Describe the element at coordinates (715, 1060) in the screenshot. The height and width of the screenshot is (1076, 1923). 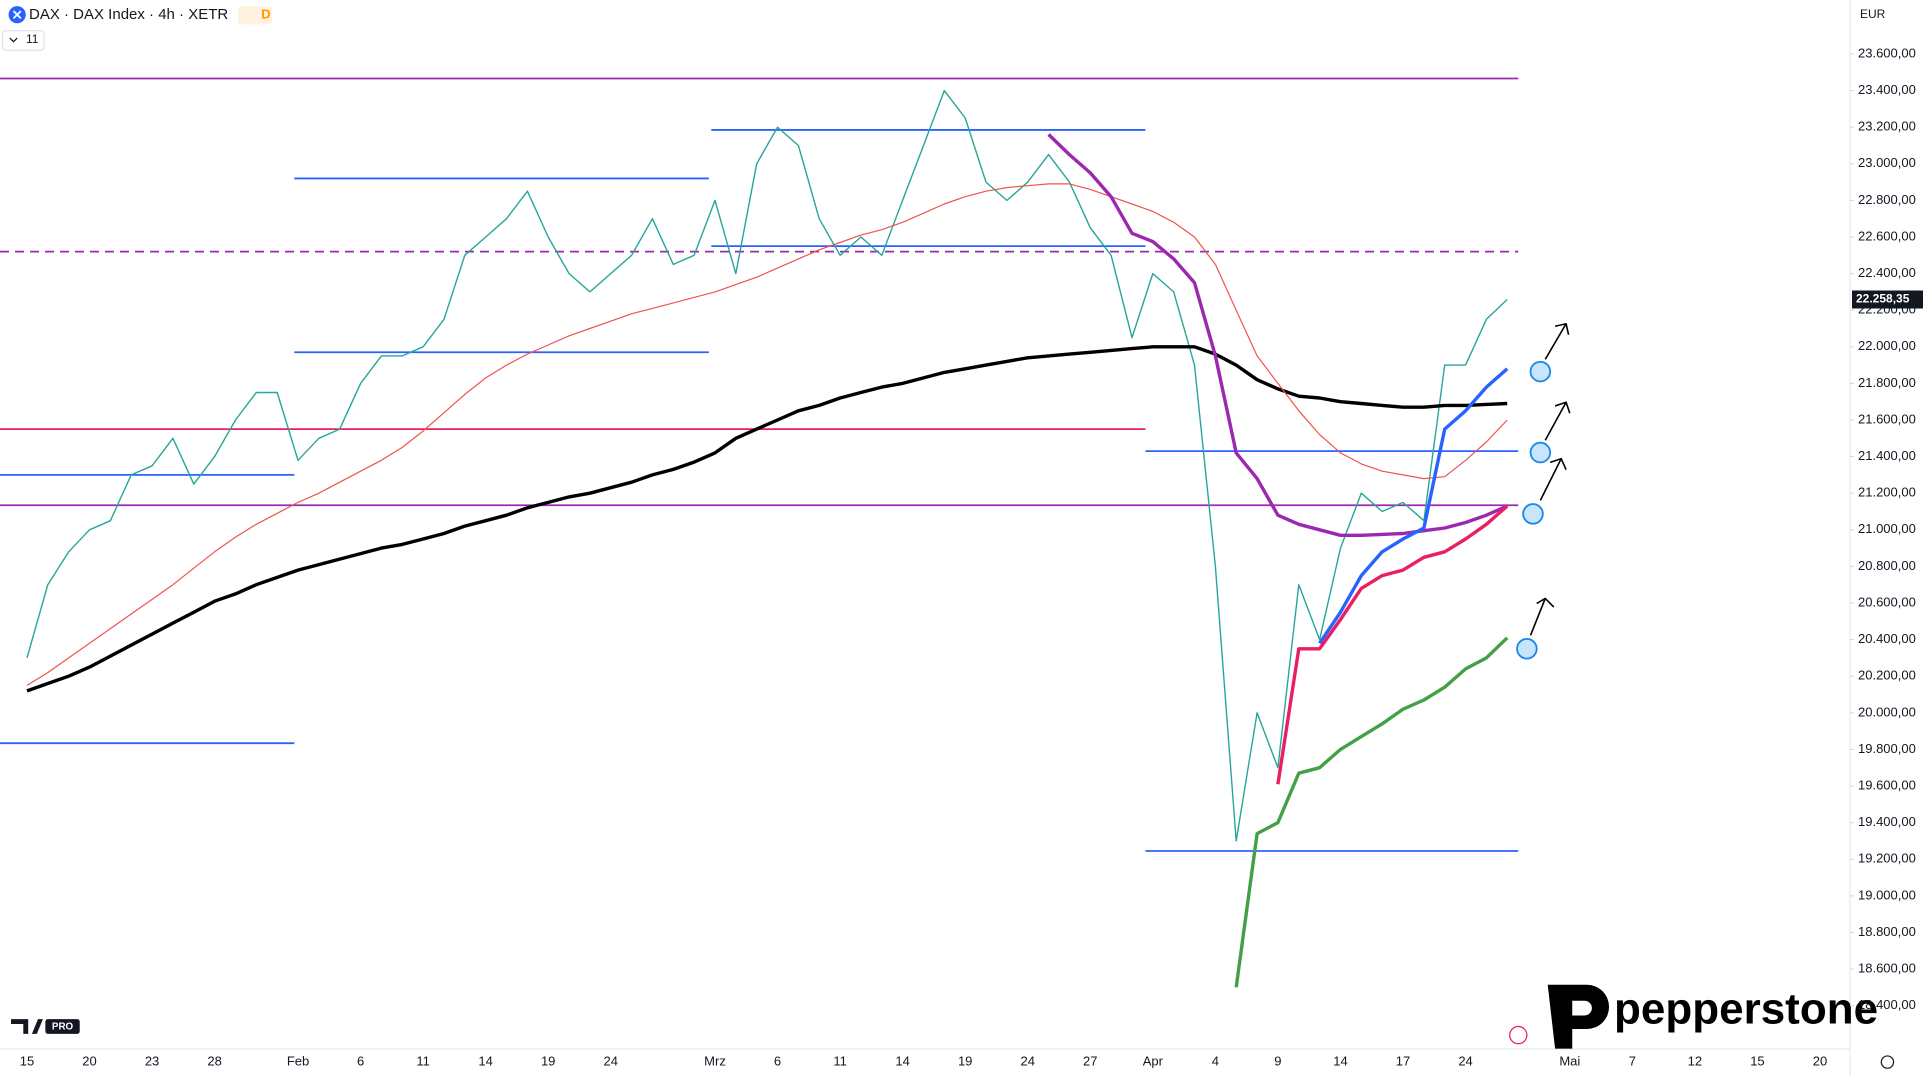
I see `x-tick-label: Mrz` at that location.